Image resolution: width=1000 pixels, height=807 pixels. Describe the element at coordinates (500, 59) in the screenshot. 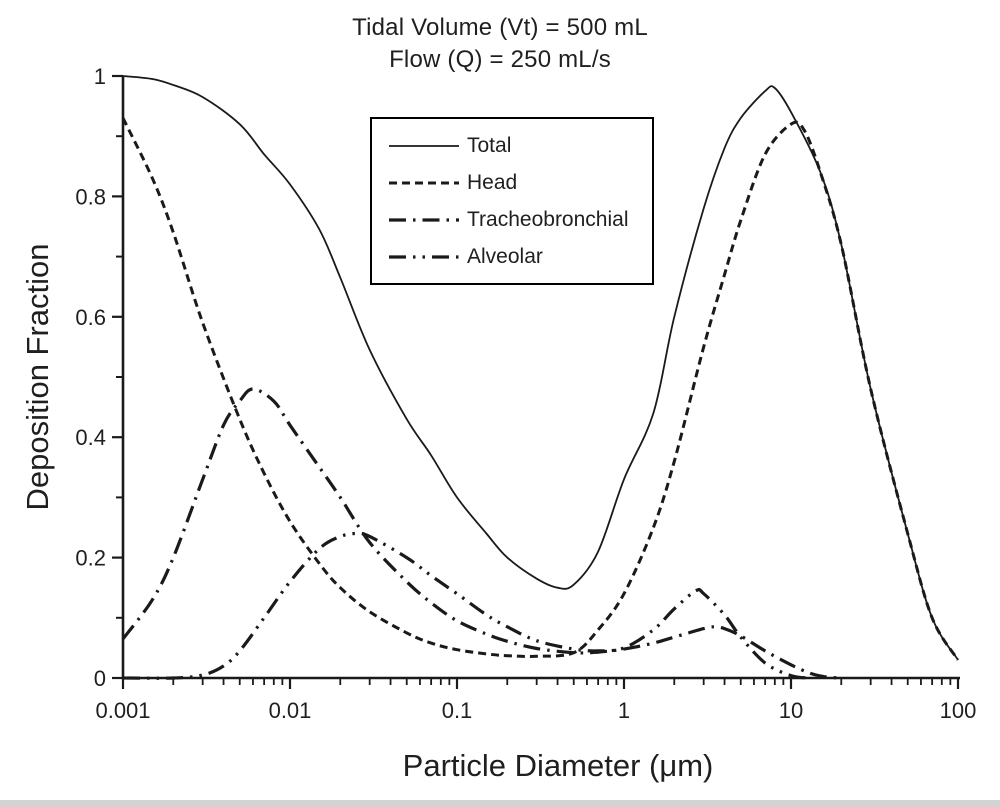

I see `chart-title-line2: Flow (Q) = 250 mL/s` at that location.